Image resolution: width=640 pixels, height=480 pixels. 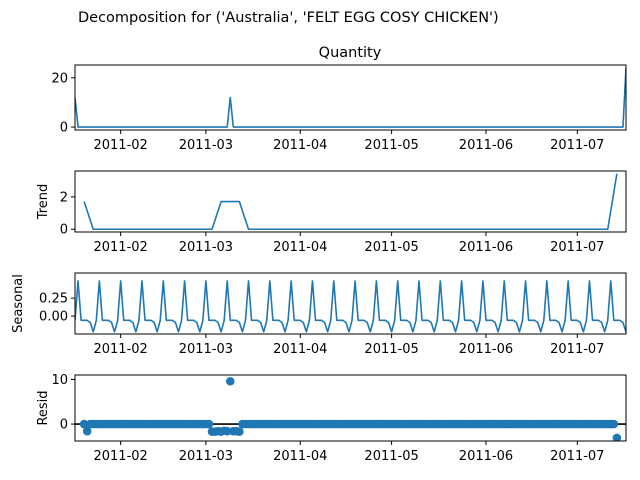 What do you see at coordinates (53, 317) in the screenshot?
I see `y-tick-label: 0.00` at bounding box center [53, 317].